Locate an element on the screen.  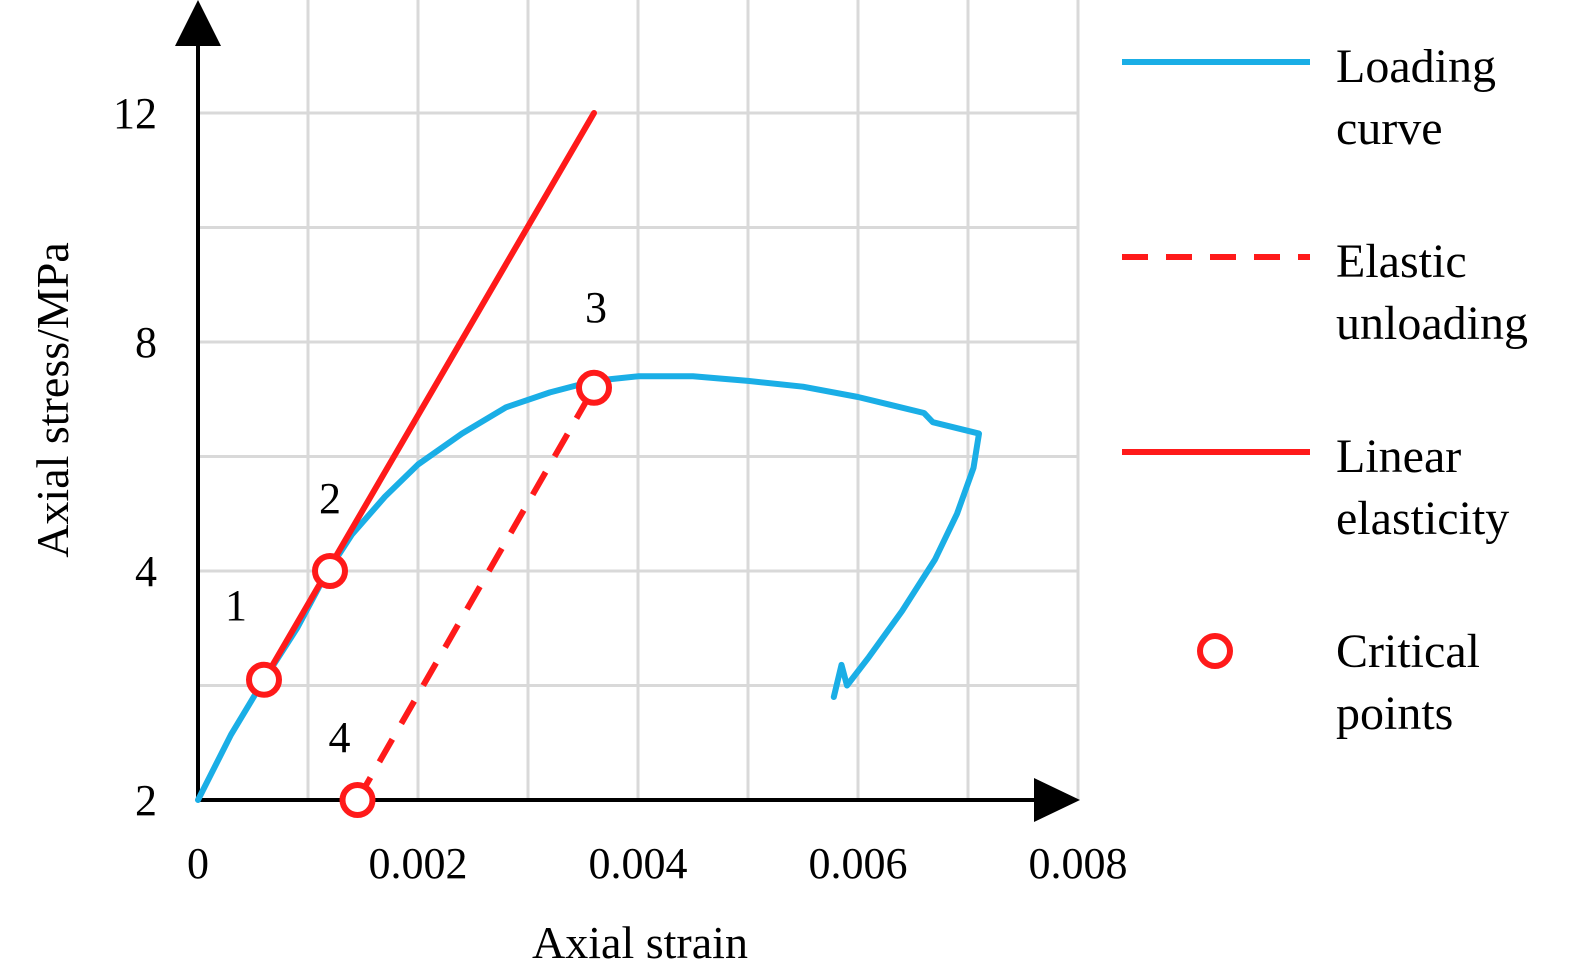
y-axis-arrow is located at coordinates (198, 23).